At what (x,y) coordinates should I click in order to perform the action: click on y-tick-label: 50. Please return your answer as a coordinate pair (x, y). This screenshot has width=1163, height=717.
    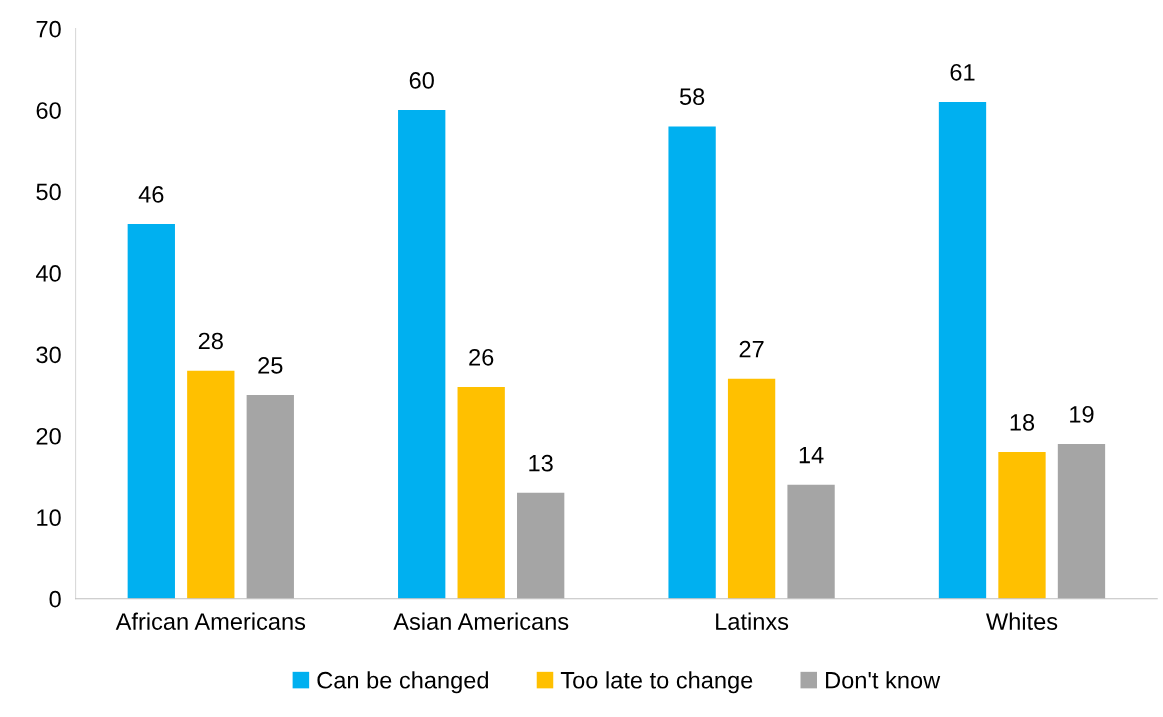
    Looking at the image, I should click on (48, 192).